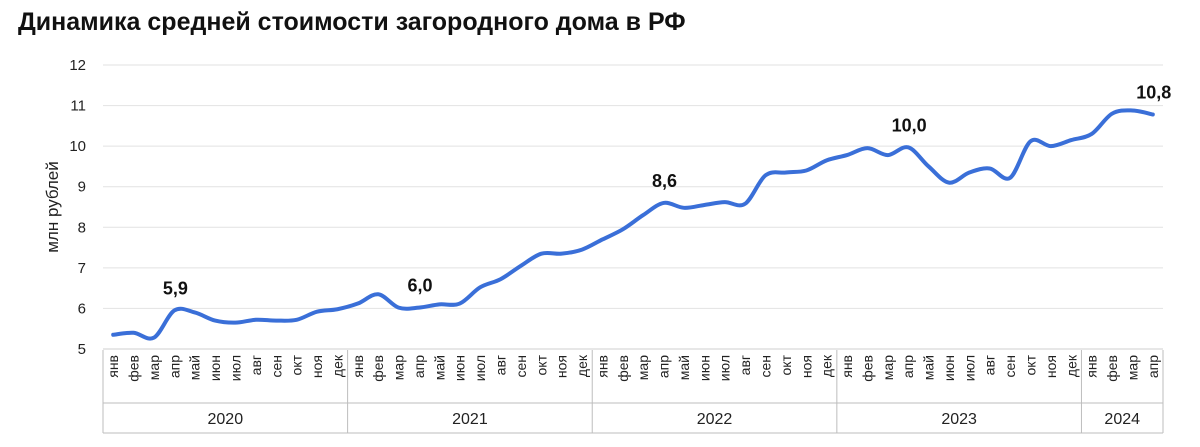 The image size is (1200, 447). I want to click on data-label: 8,6, so click(664, 181).